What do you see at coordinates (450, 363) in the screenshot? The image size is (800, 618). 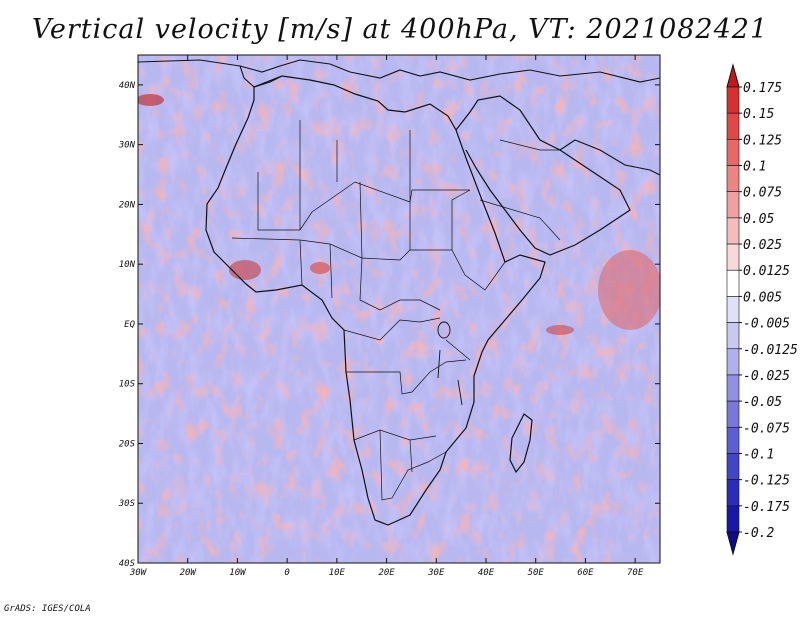 I see `great-lakes` at bounding box center [450, 363].